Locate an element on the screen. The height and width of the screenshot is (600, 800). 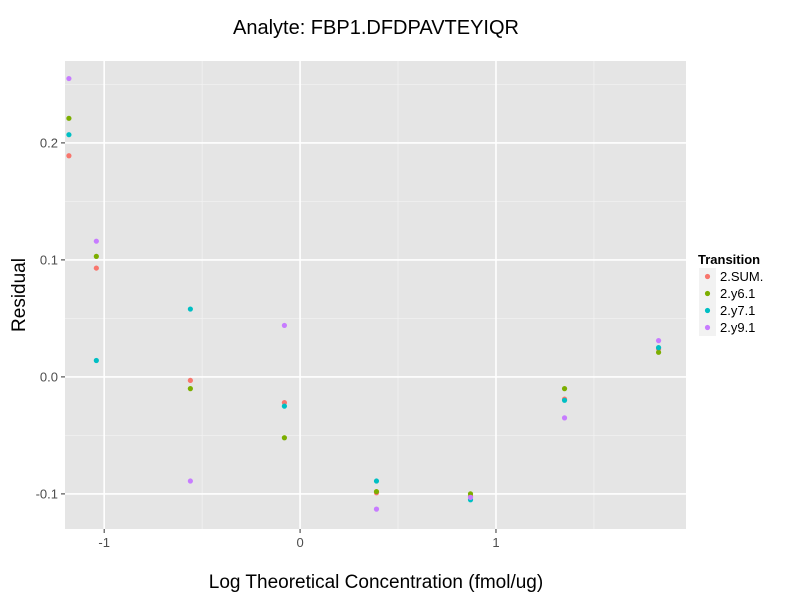
x-tick-label: -1 is located at coordinates (104, 542).